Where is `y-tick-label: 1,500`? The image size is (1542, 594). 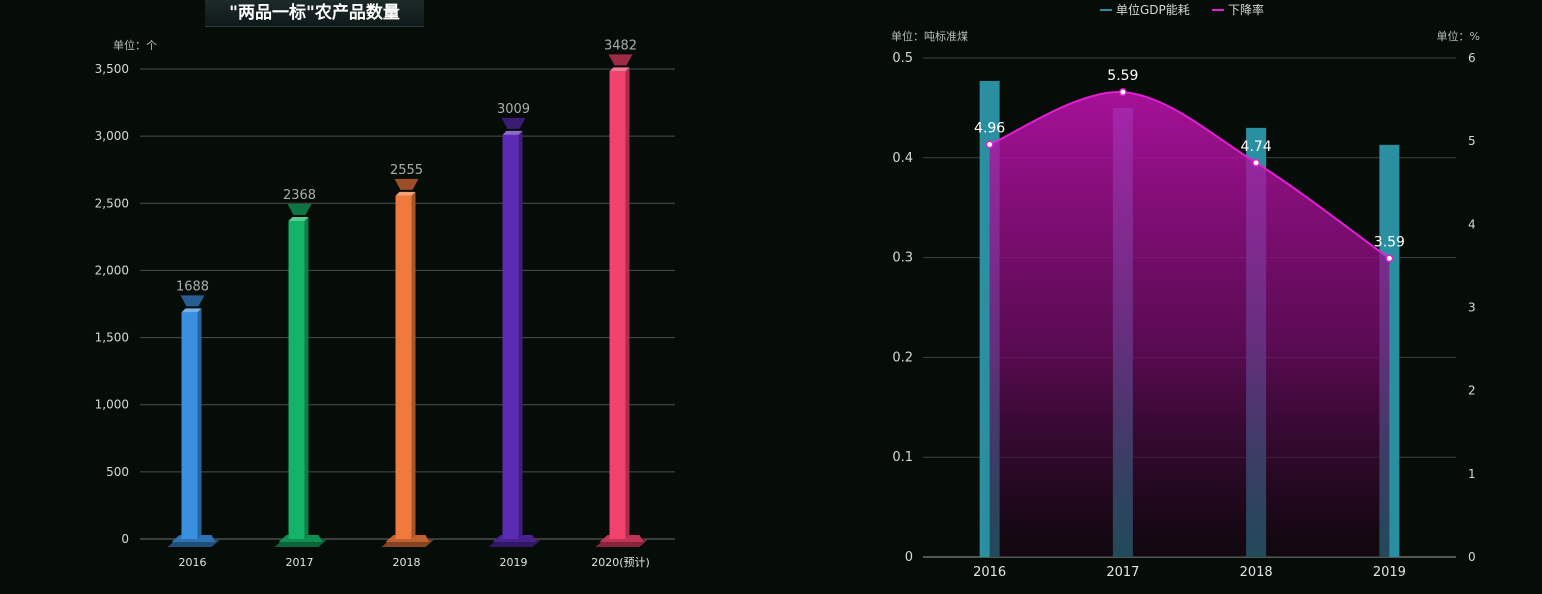 y-tick-label: 1,500 is located at coordinates (112, 338).